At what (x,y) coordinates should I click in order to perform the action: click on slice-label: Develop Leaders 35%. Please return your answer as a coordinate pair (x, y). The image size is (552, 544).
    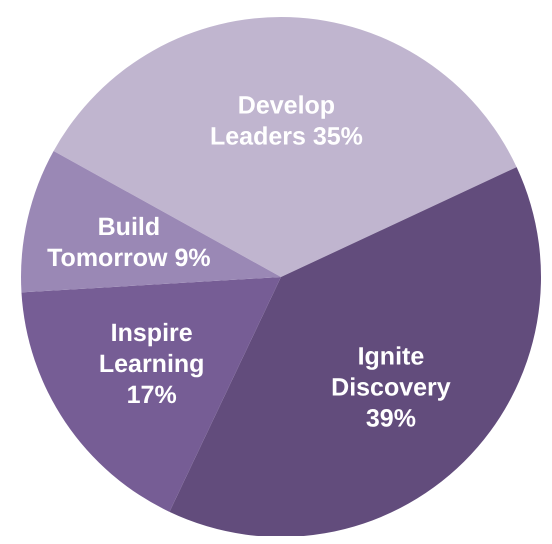
    Looking at the image, I should click on (286, 121).